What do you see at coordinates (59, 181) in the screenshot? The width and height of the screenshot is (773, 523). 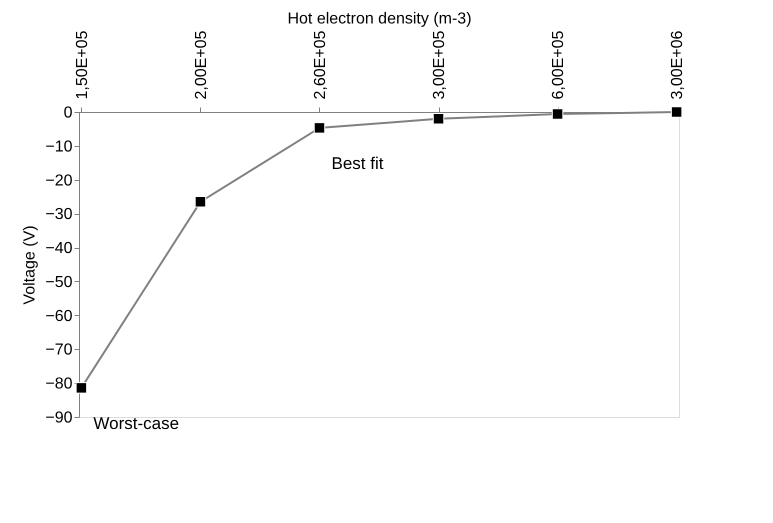 I see `y-tick-label: −20` at bounding box center [59, 181].